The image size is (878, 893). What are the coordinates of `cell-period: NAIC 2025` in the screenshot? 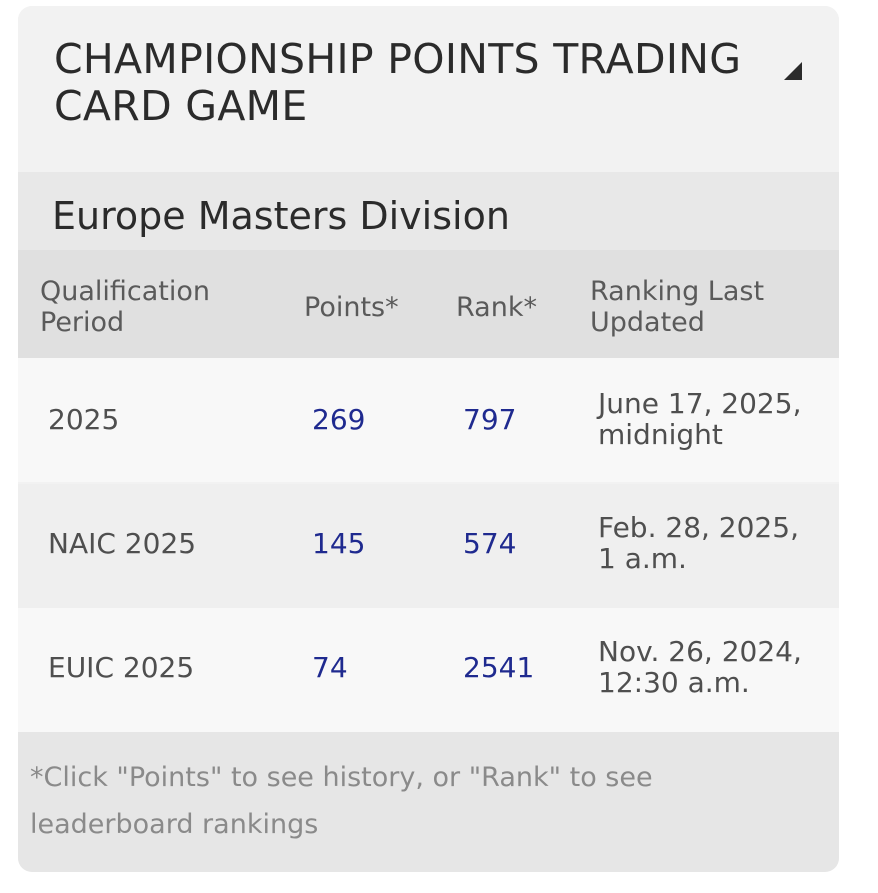 It's located at (122, 543).